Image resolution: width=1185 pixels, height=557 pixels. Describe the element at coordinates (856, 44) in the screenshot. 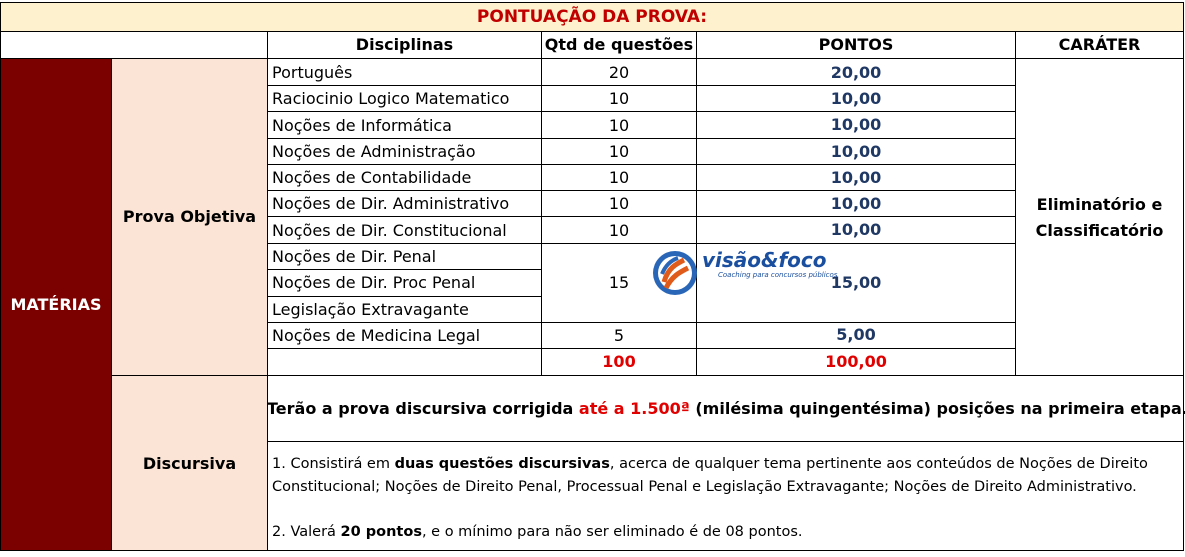

I see `header-pontos-label: PONTOS` at that location.